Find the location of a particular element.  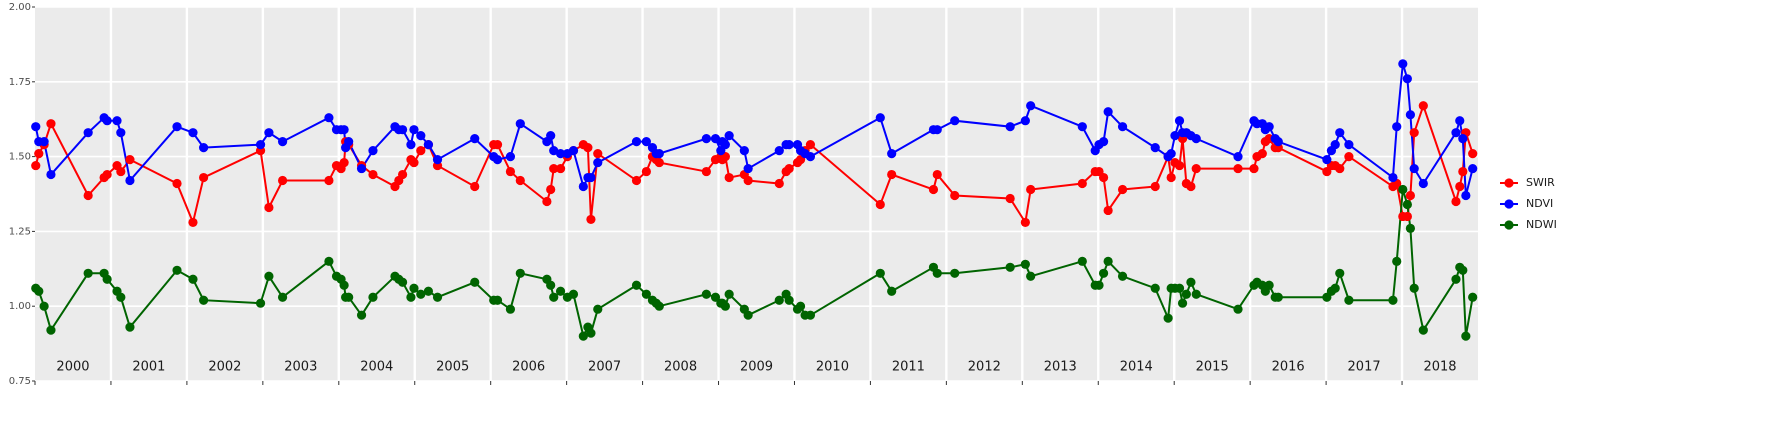

x-tick-label: 2009 is located at coordinates (756, 367).